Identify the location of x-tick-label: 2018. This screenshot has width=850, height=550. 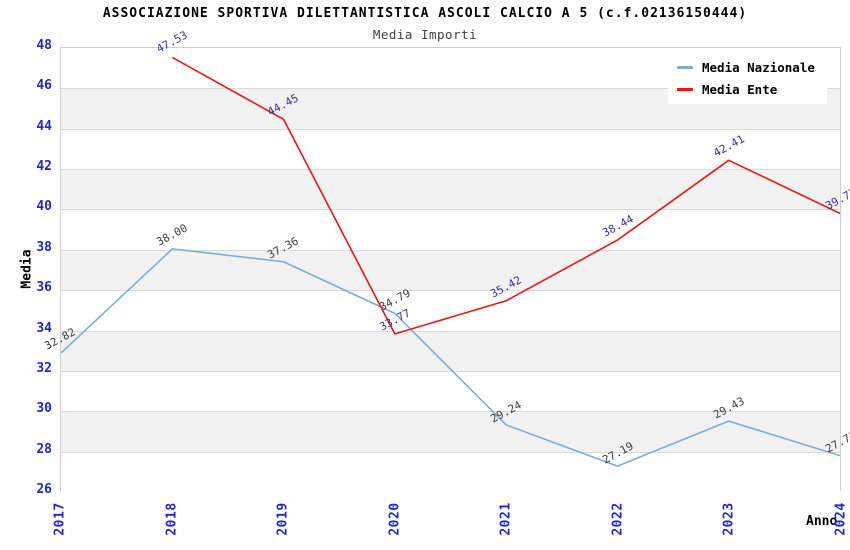
(172, 519).